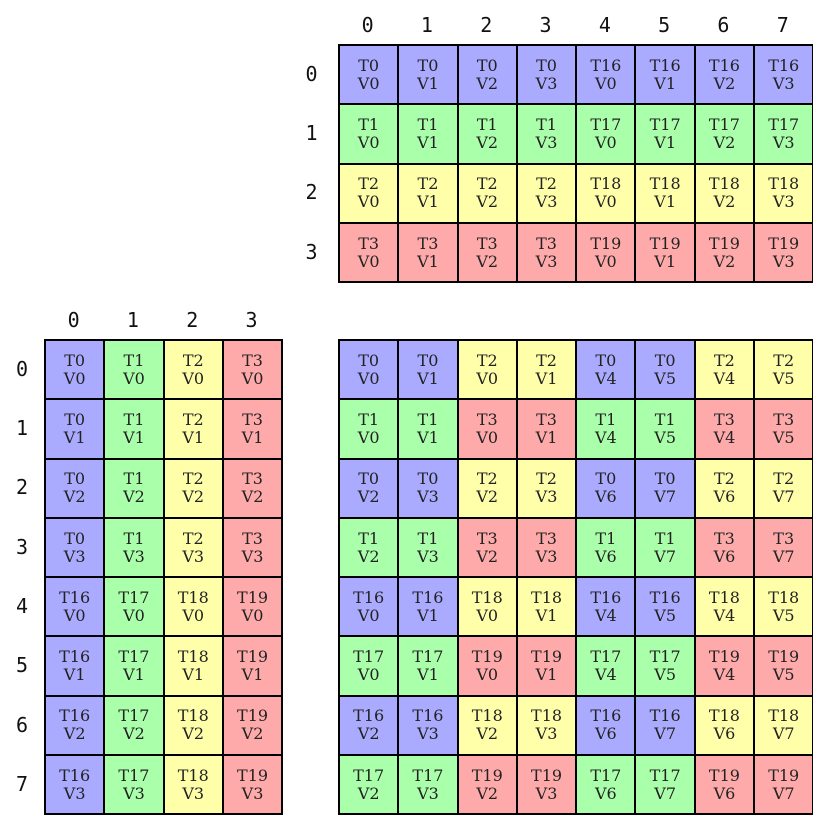 This screenshot has height=815, width=813. What do you see at coordinates (163, 320) in the screenshot?
I see `column-headers: 0 1 2 3` at bounding box center [163, 320].